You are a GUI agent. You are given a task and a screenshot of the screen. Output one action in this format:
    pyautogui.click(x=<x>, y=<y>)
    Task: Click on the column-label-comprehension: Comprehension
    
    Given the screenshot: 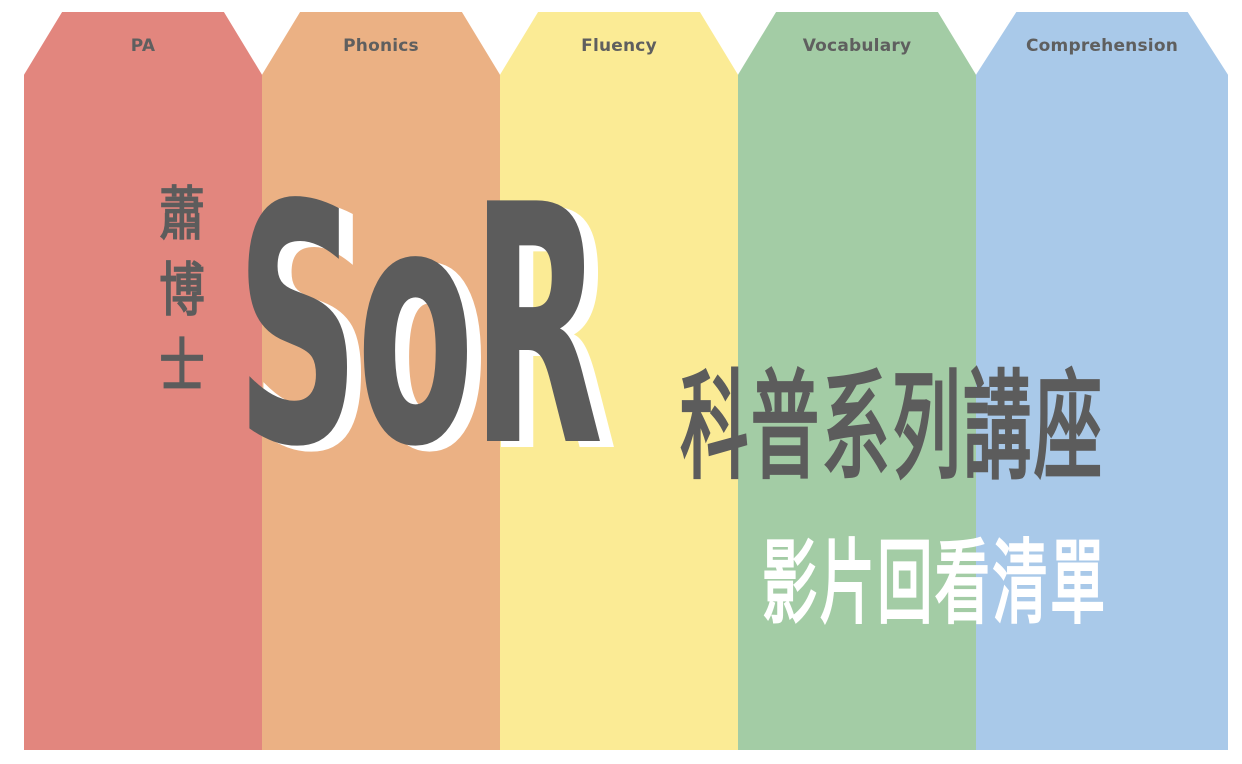 What is the action you would take?
    pyautogui.click(x=1101, y=46)
    